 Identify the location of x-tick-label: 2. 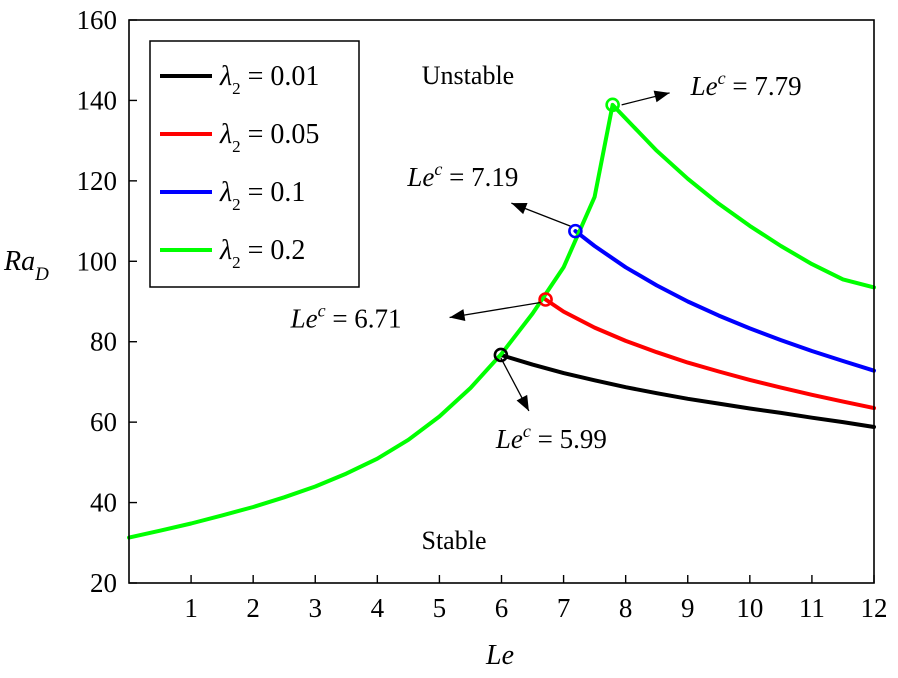
(253, 608).